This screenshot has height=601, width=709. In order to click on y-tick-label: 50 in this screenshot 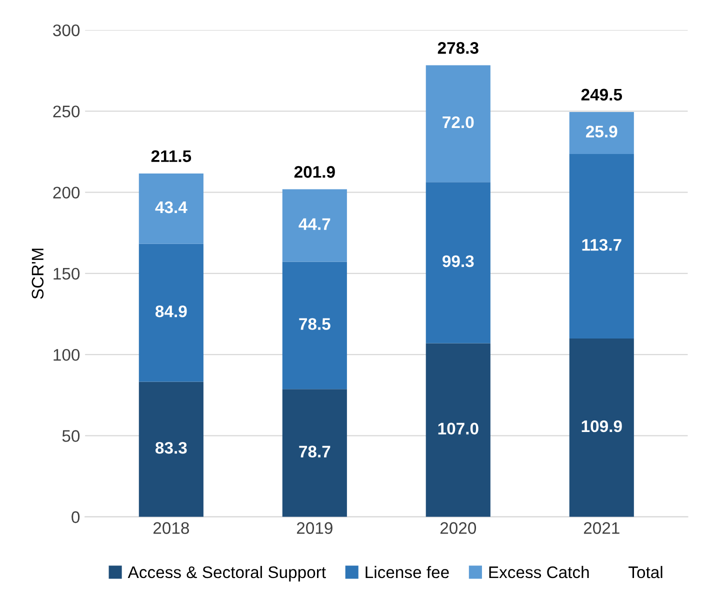, I will do `click(71, 436)`.